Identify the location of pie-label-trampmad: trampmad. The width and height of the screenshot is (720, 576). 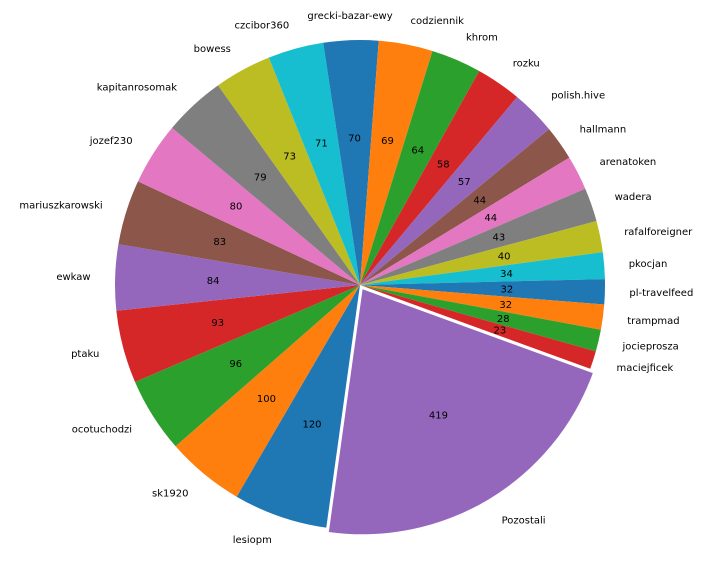
(653, 321).